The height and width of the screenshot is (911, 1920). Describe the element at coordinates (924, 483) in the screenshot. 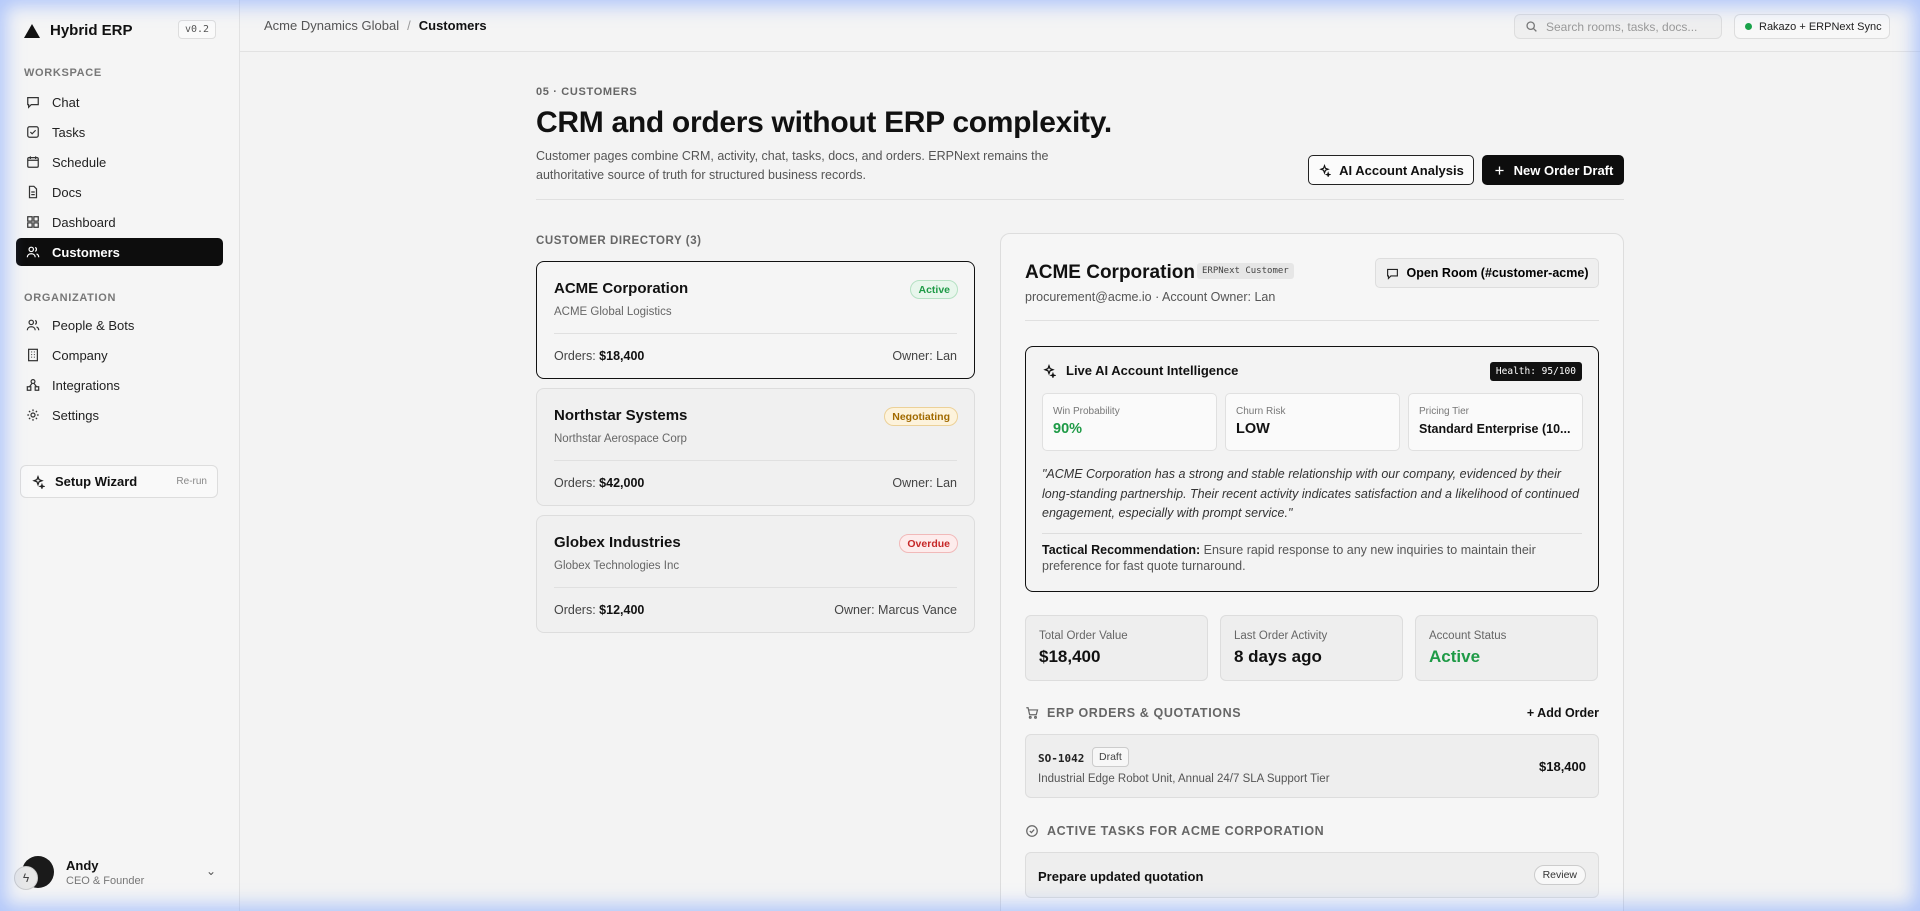

I see `customer-owner: Owner: Lan` at that location.